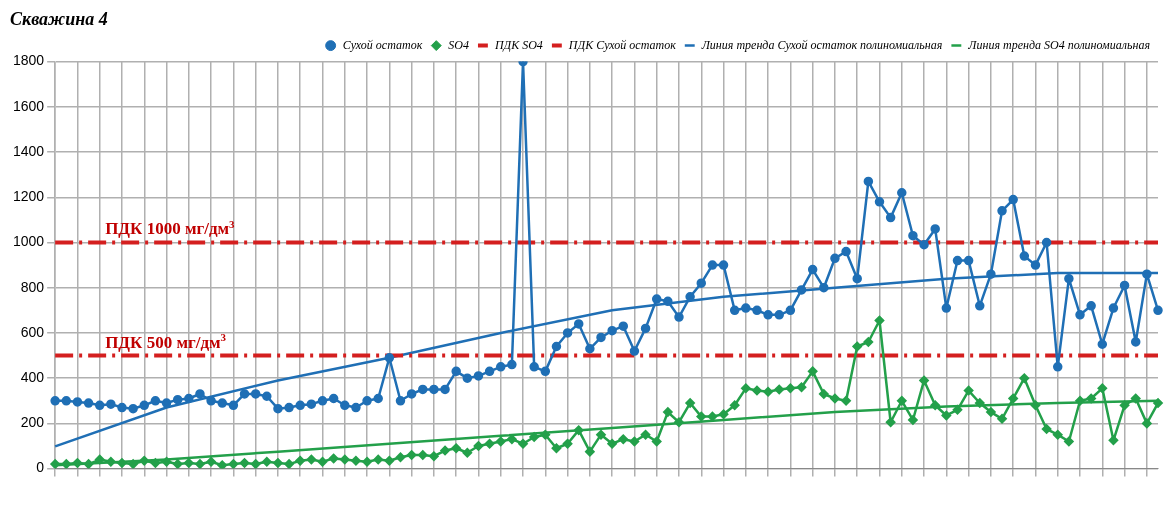 Image resolution: width=1168 pixels, height=507 pixels. Describe the element at coordinates (622, 44) in the screenshot. I see `legend-label: ПДК Сухой остаток` at that location.